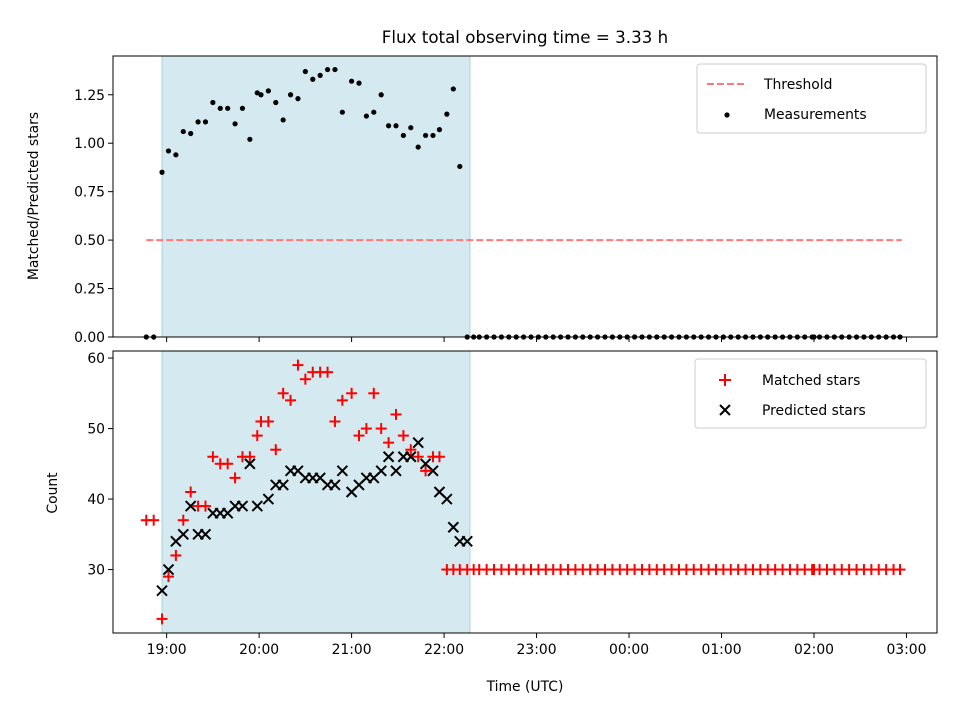 Image resolution: width=960 pixels, height=720 pixels. What do you see at coordinates (89, 144) in the screenshot?
I see `y-tick-label: 1.00` at bounding box center [89, 144].